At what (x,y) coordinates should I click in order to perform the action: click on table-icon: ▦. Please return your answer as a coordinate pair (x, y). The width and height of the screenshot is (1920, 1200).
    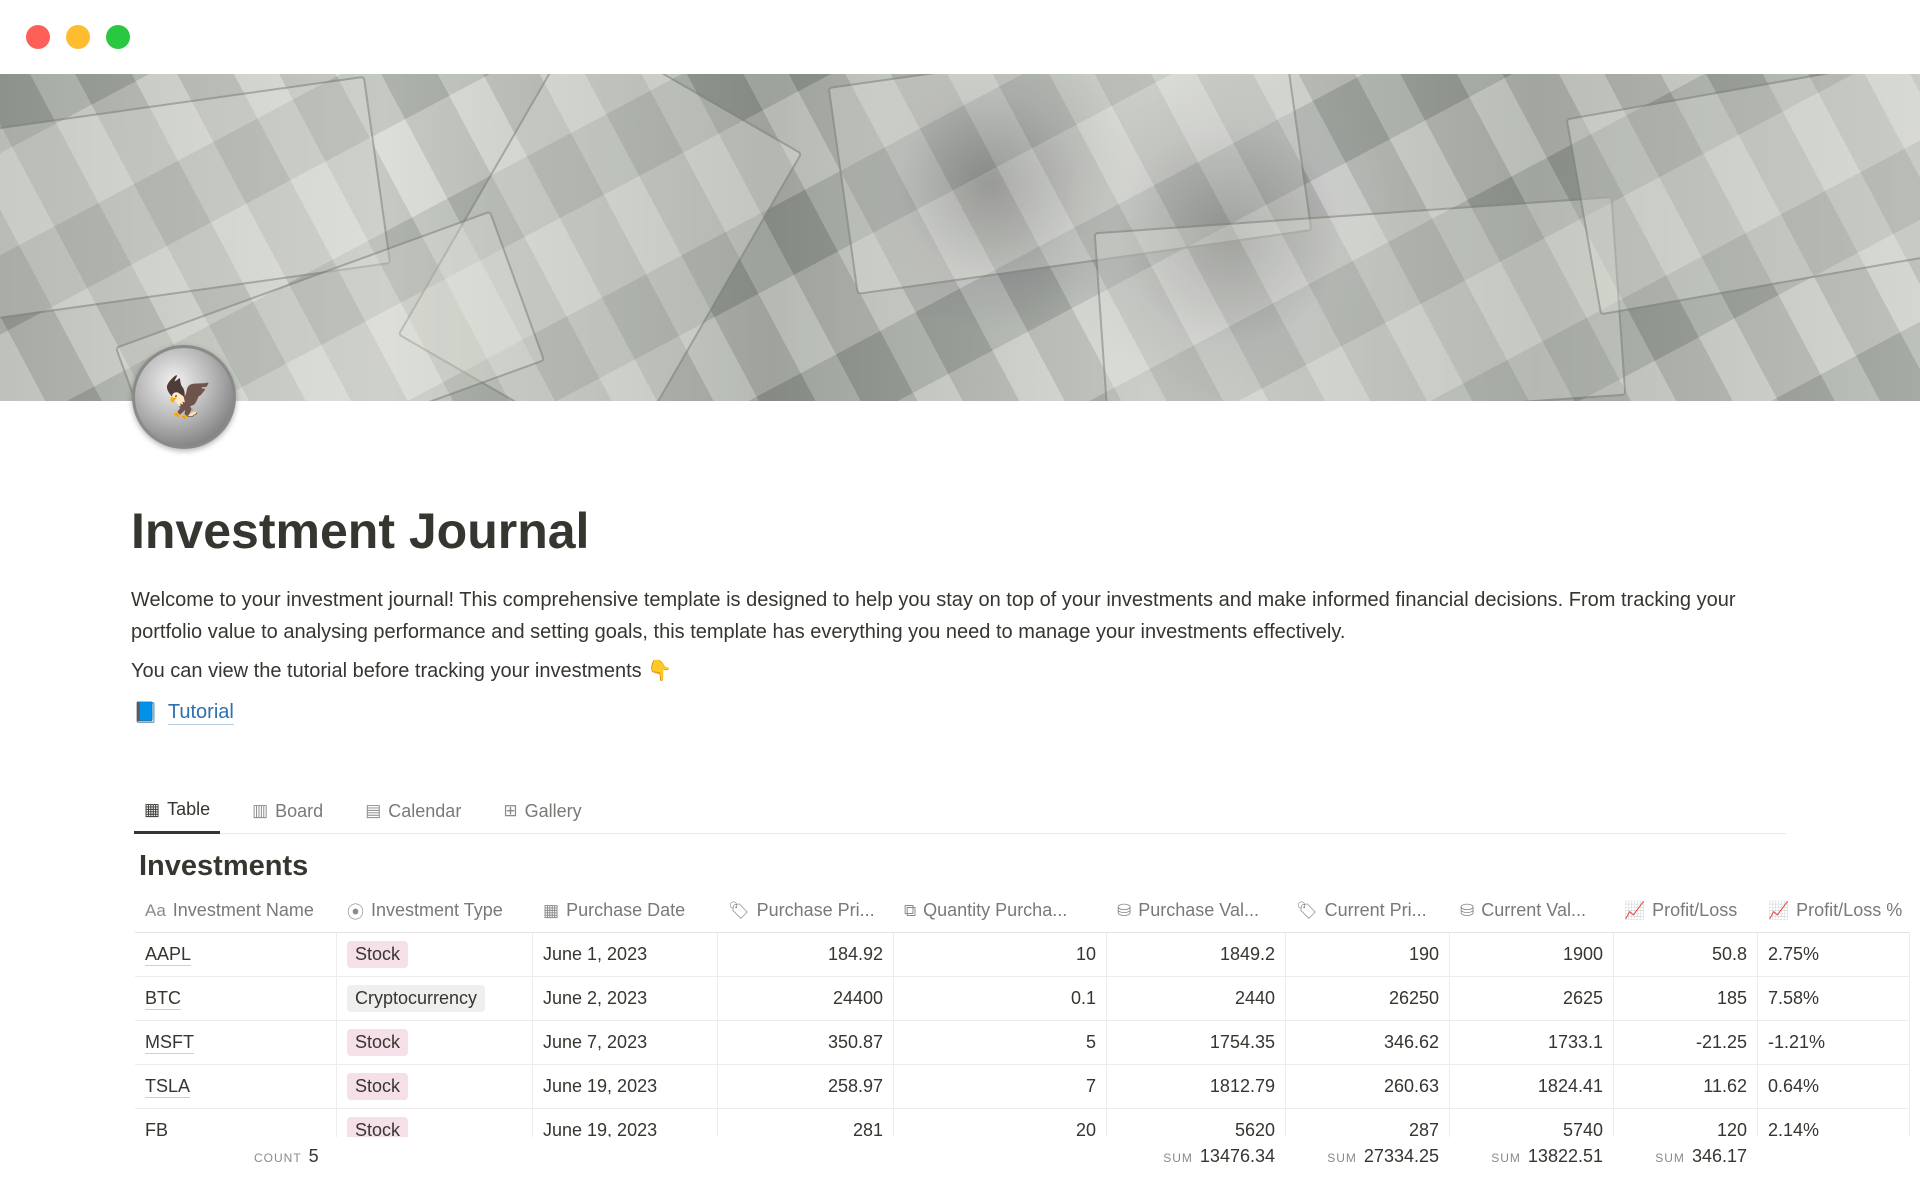
    Looking at the image, I should click on (152, 809).